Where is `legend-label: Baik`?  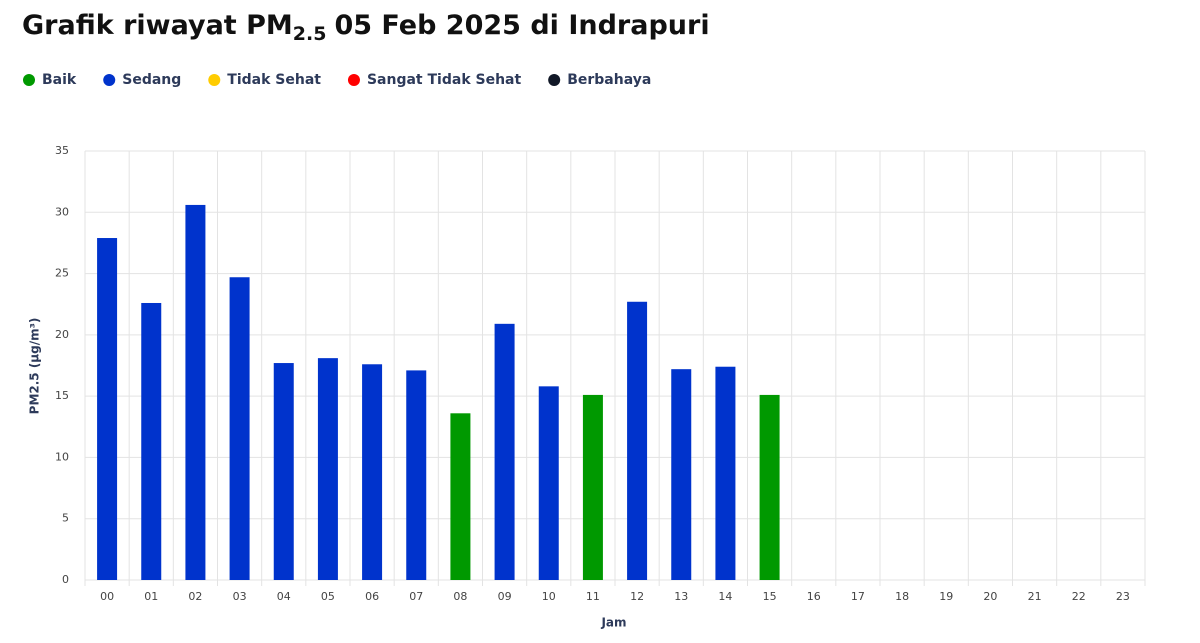 legend-label: Baik is located at coordinates (59, 80).